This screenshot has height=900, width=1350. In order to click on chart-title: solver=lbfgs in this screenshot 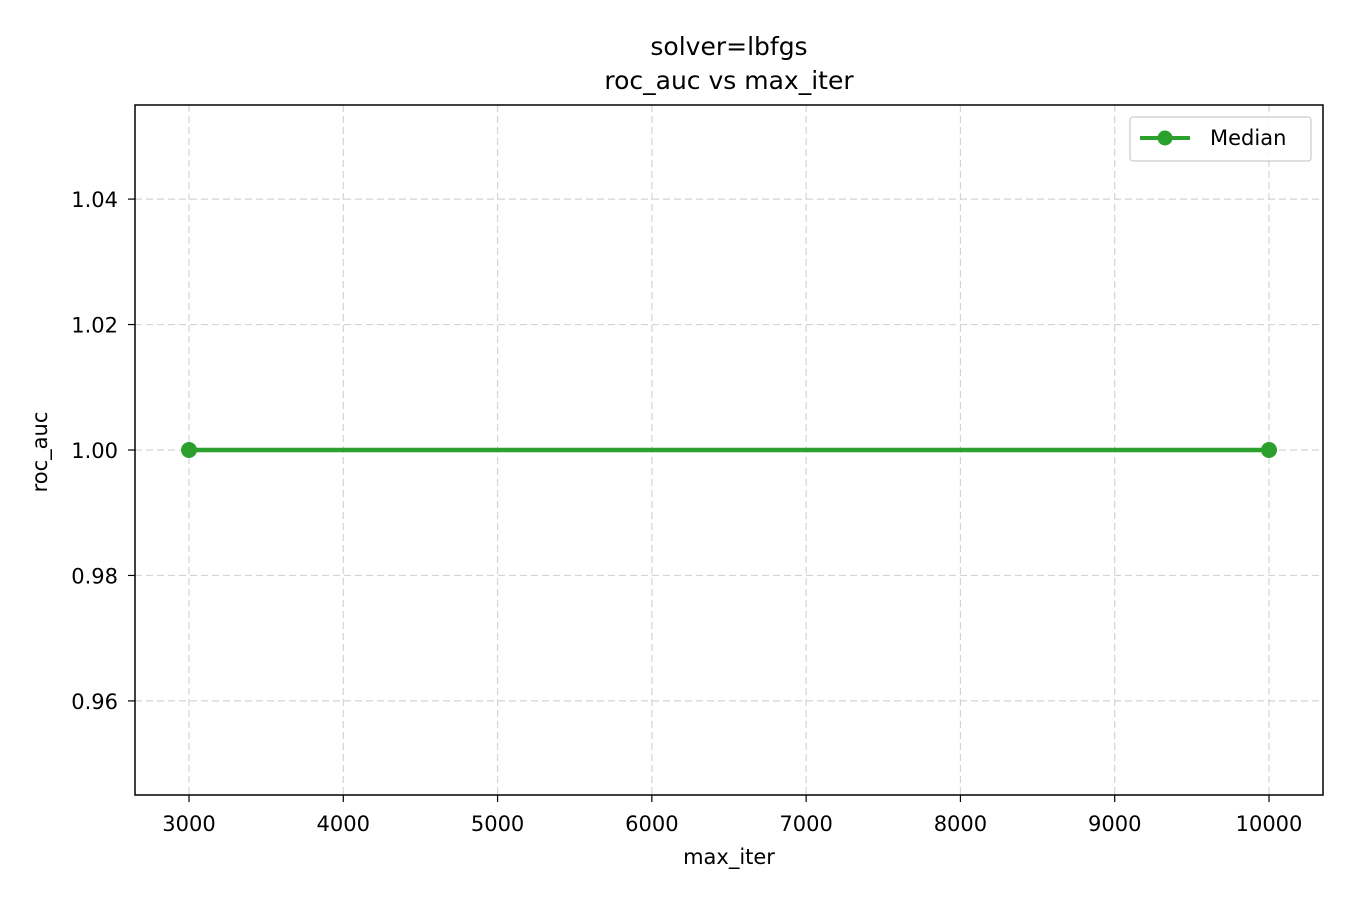, I will do `click(728, 46)`.